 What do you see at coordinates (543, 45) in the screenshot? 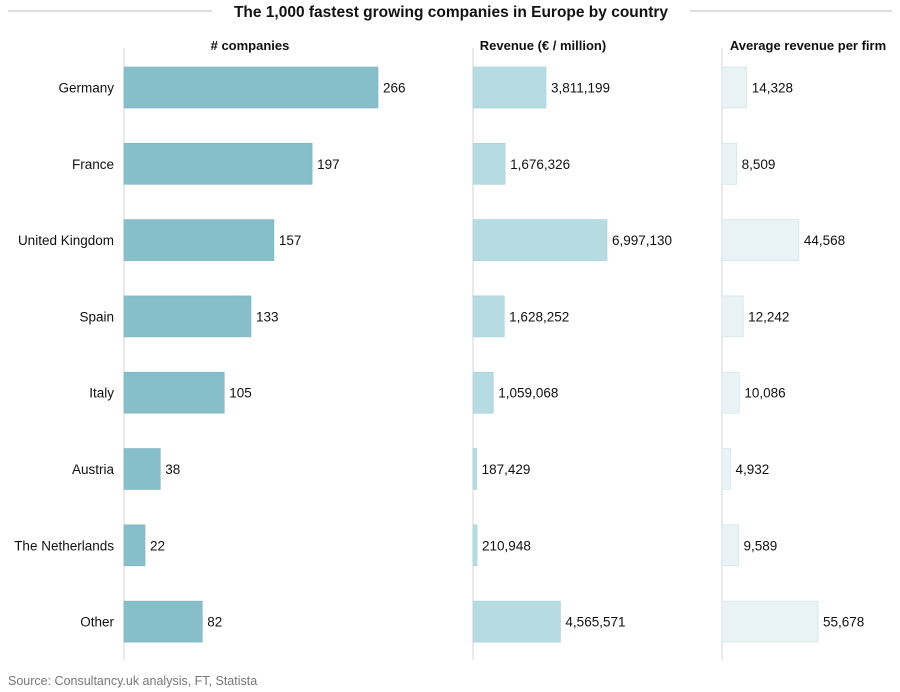
I see `panel-title-2: Revenue (€ / million)` at bounding box center [543, 45].